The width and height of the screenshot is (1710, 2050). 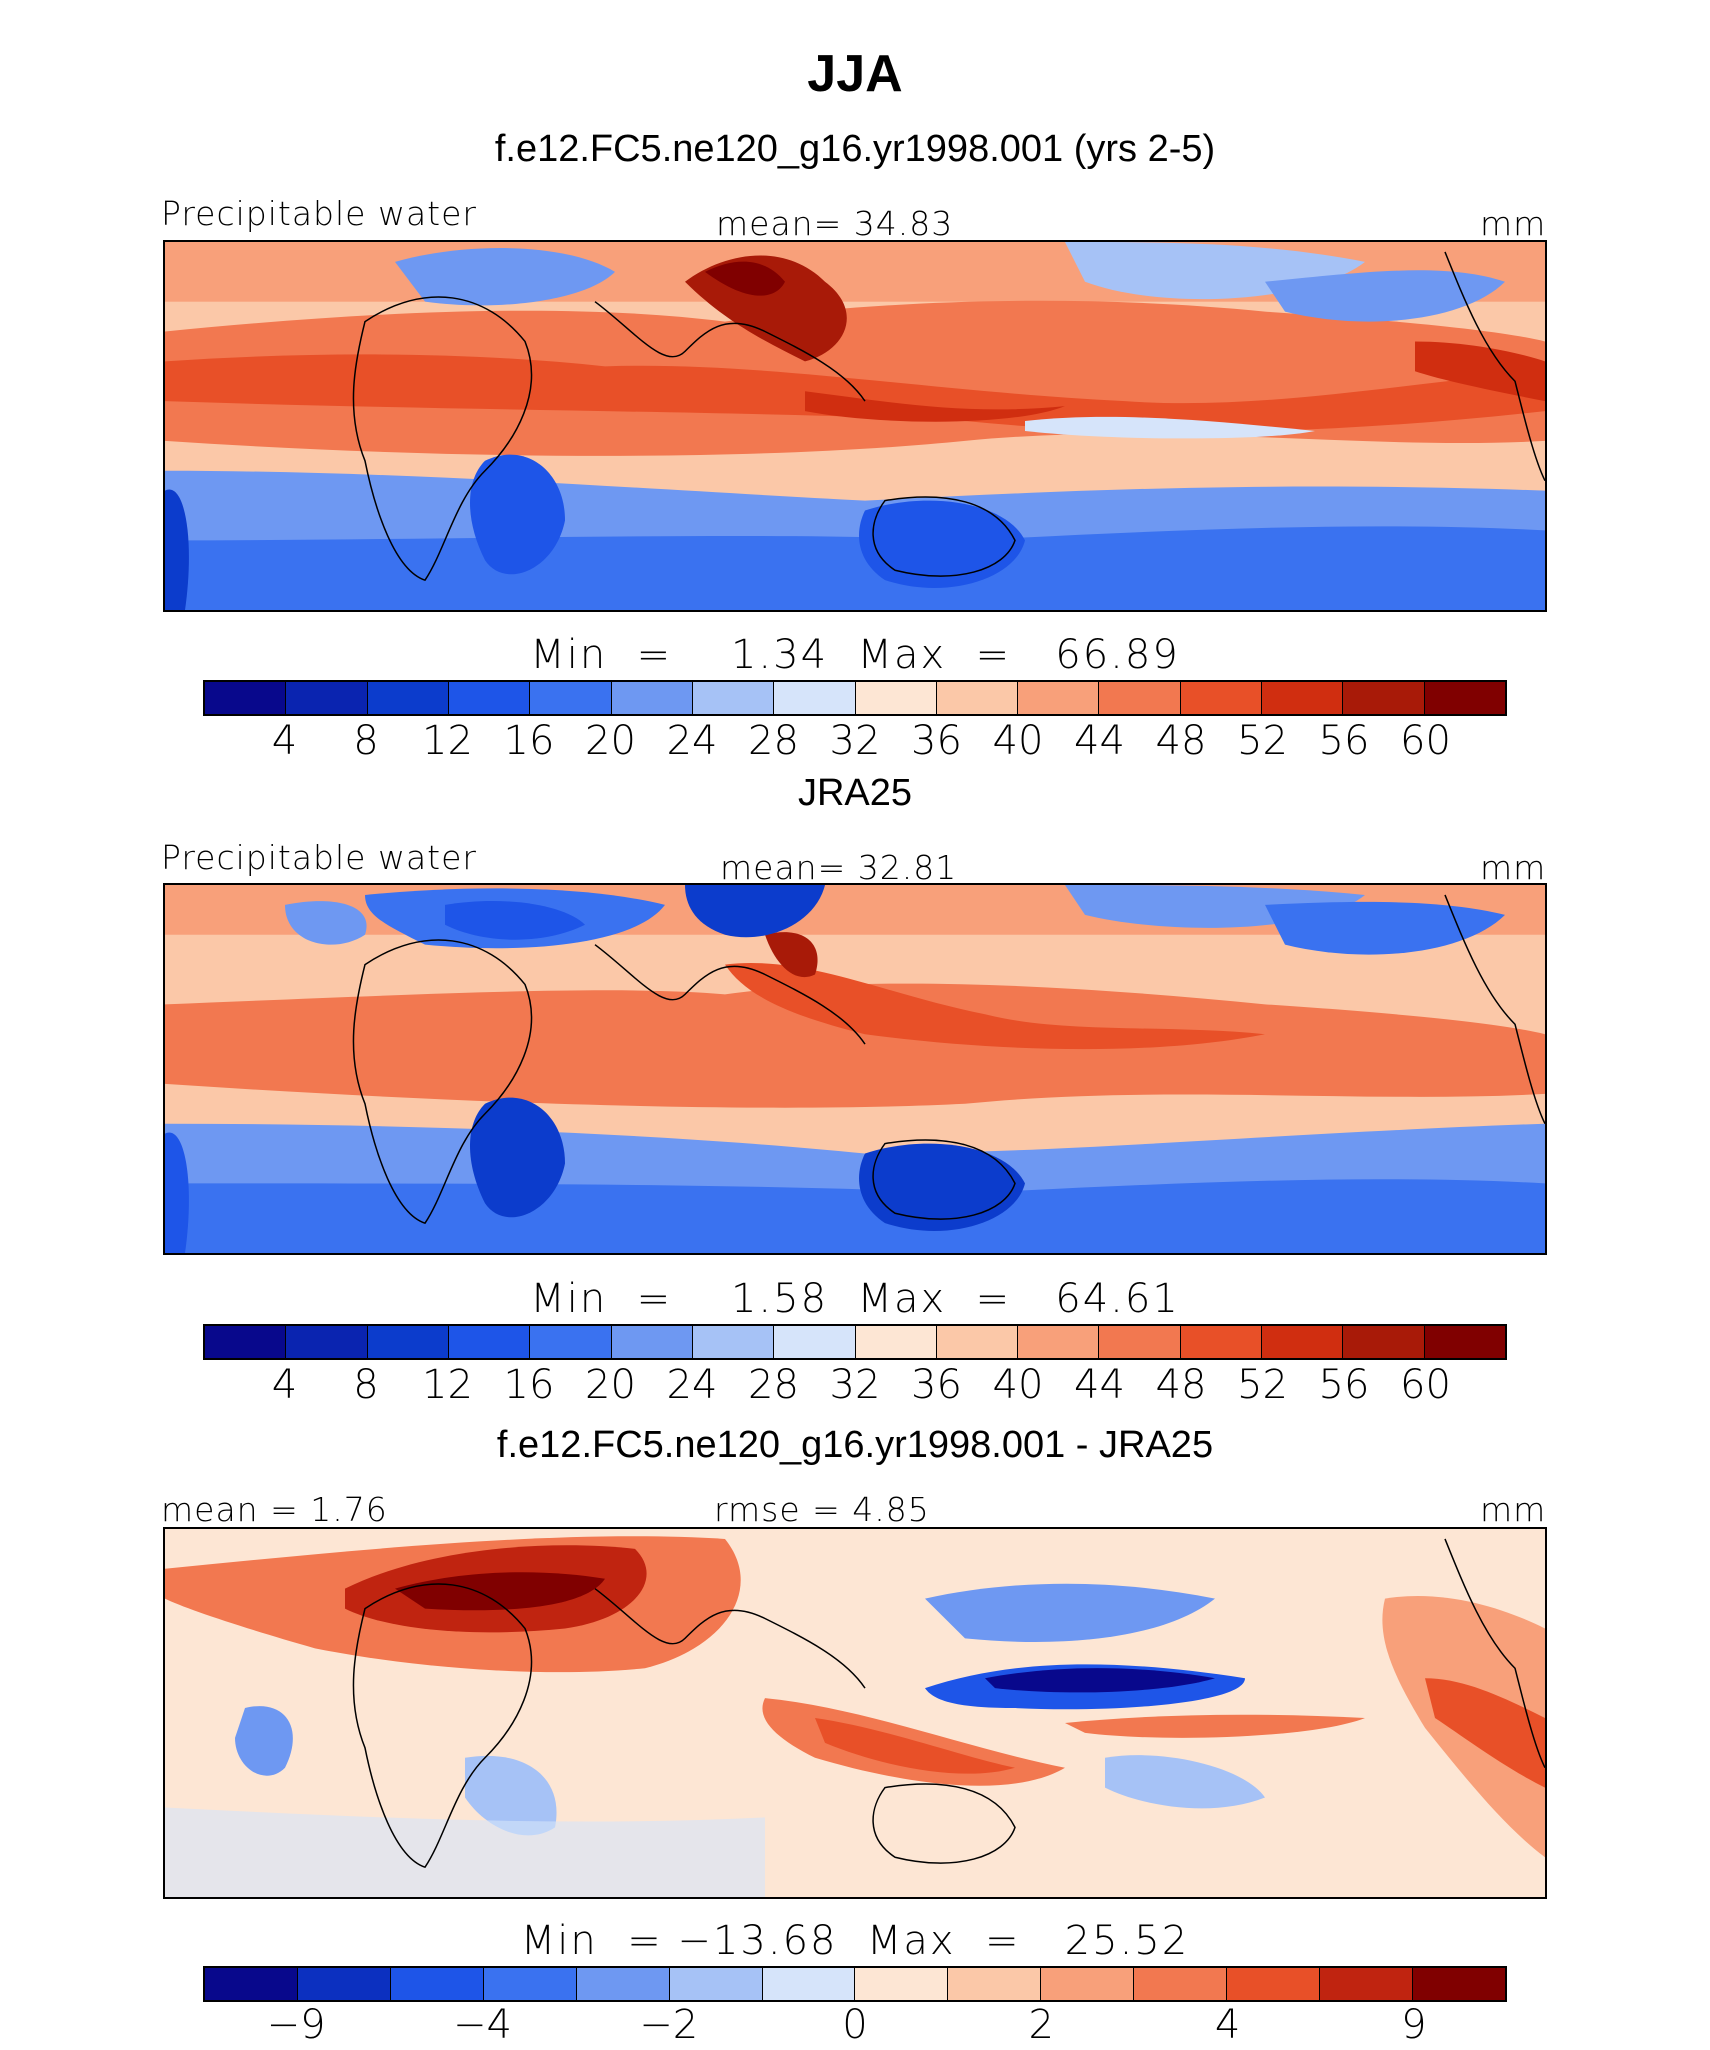 What do you see at coordinates (669, 2025) in the screenshot?
I see `colorbar-tick-label: −2` at bounding box center [669, 2025].